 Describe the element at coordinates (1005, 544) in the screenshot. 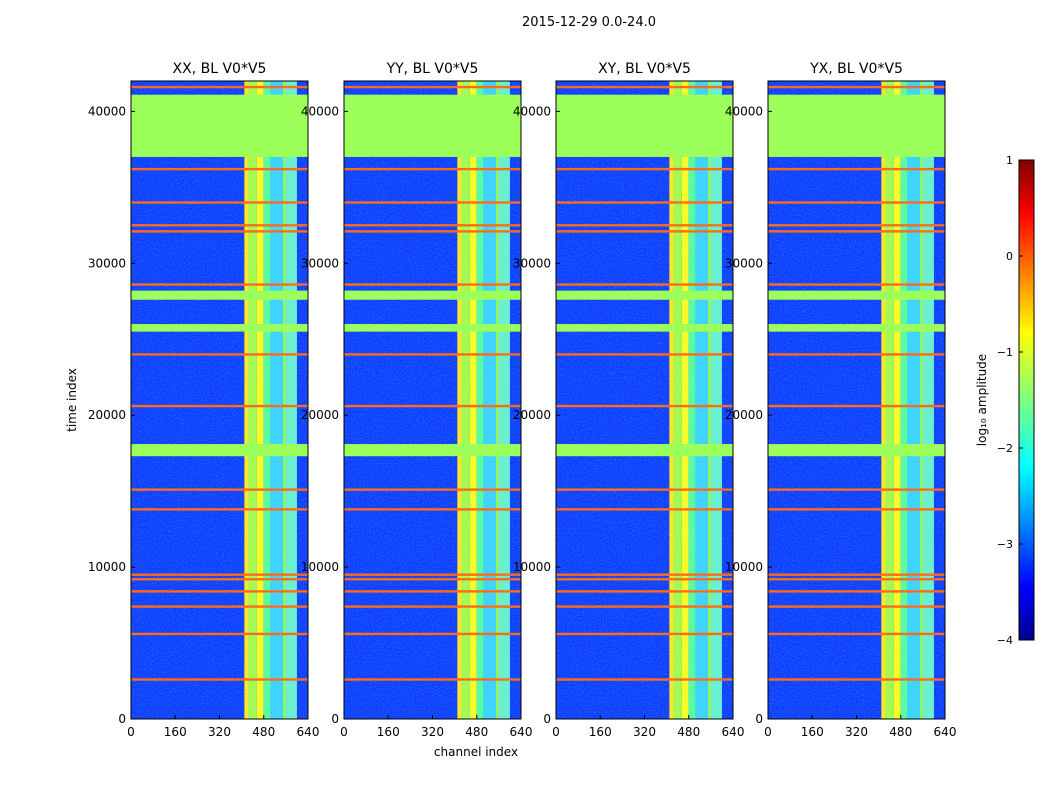

I see `colorbar-tick-label: −3` at that location.